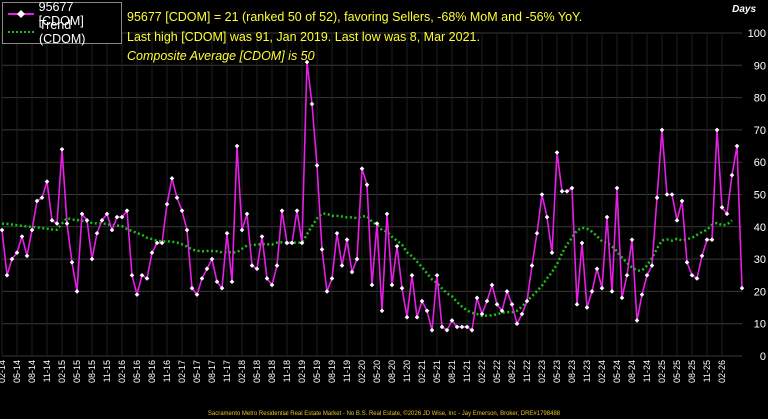 The height and width of the screenshot is (419, 768). Describe the element at coordinates (760, 131) in the screenshot. I see `y-tick-label: 70` at that location.